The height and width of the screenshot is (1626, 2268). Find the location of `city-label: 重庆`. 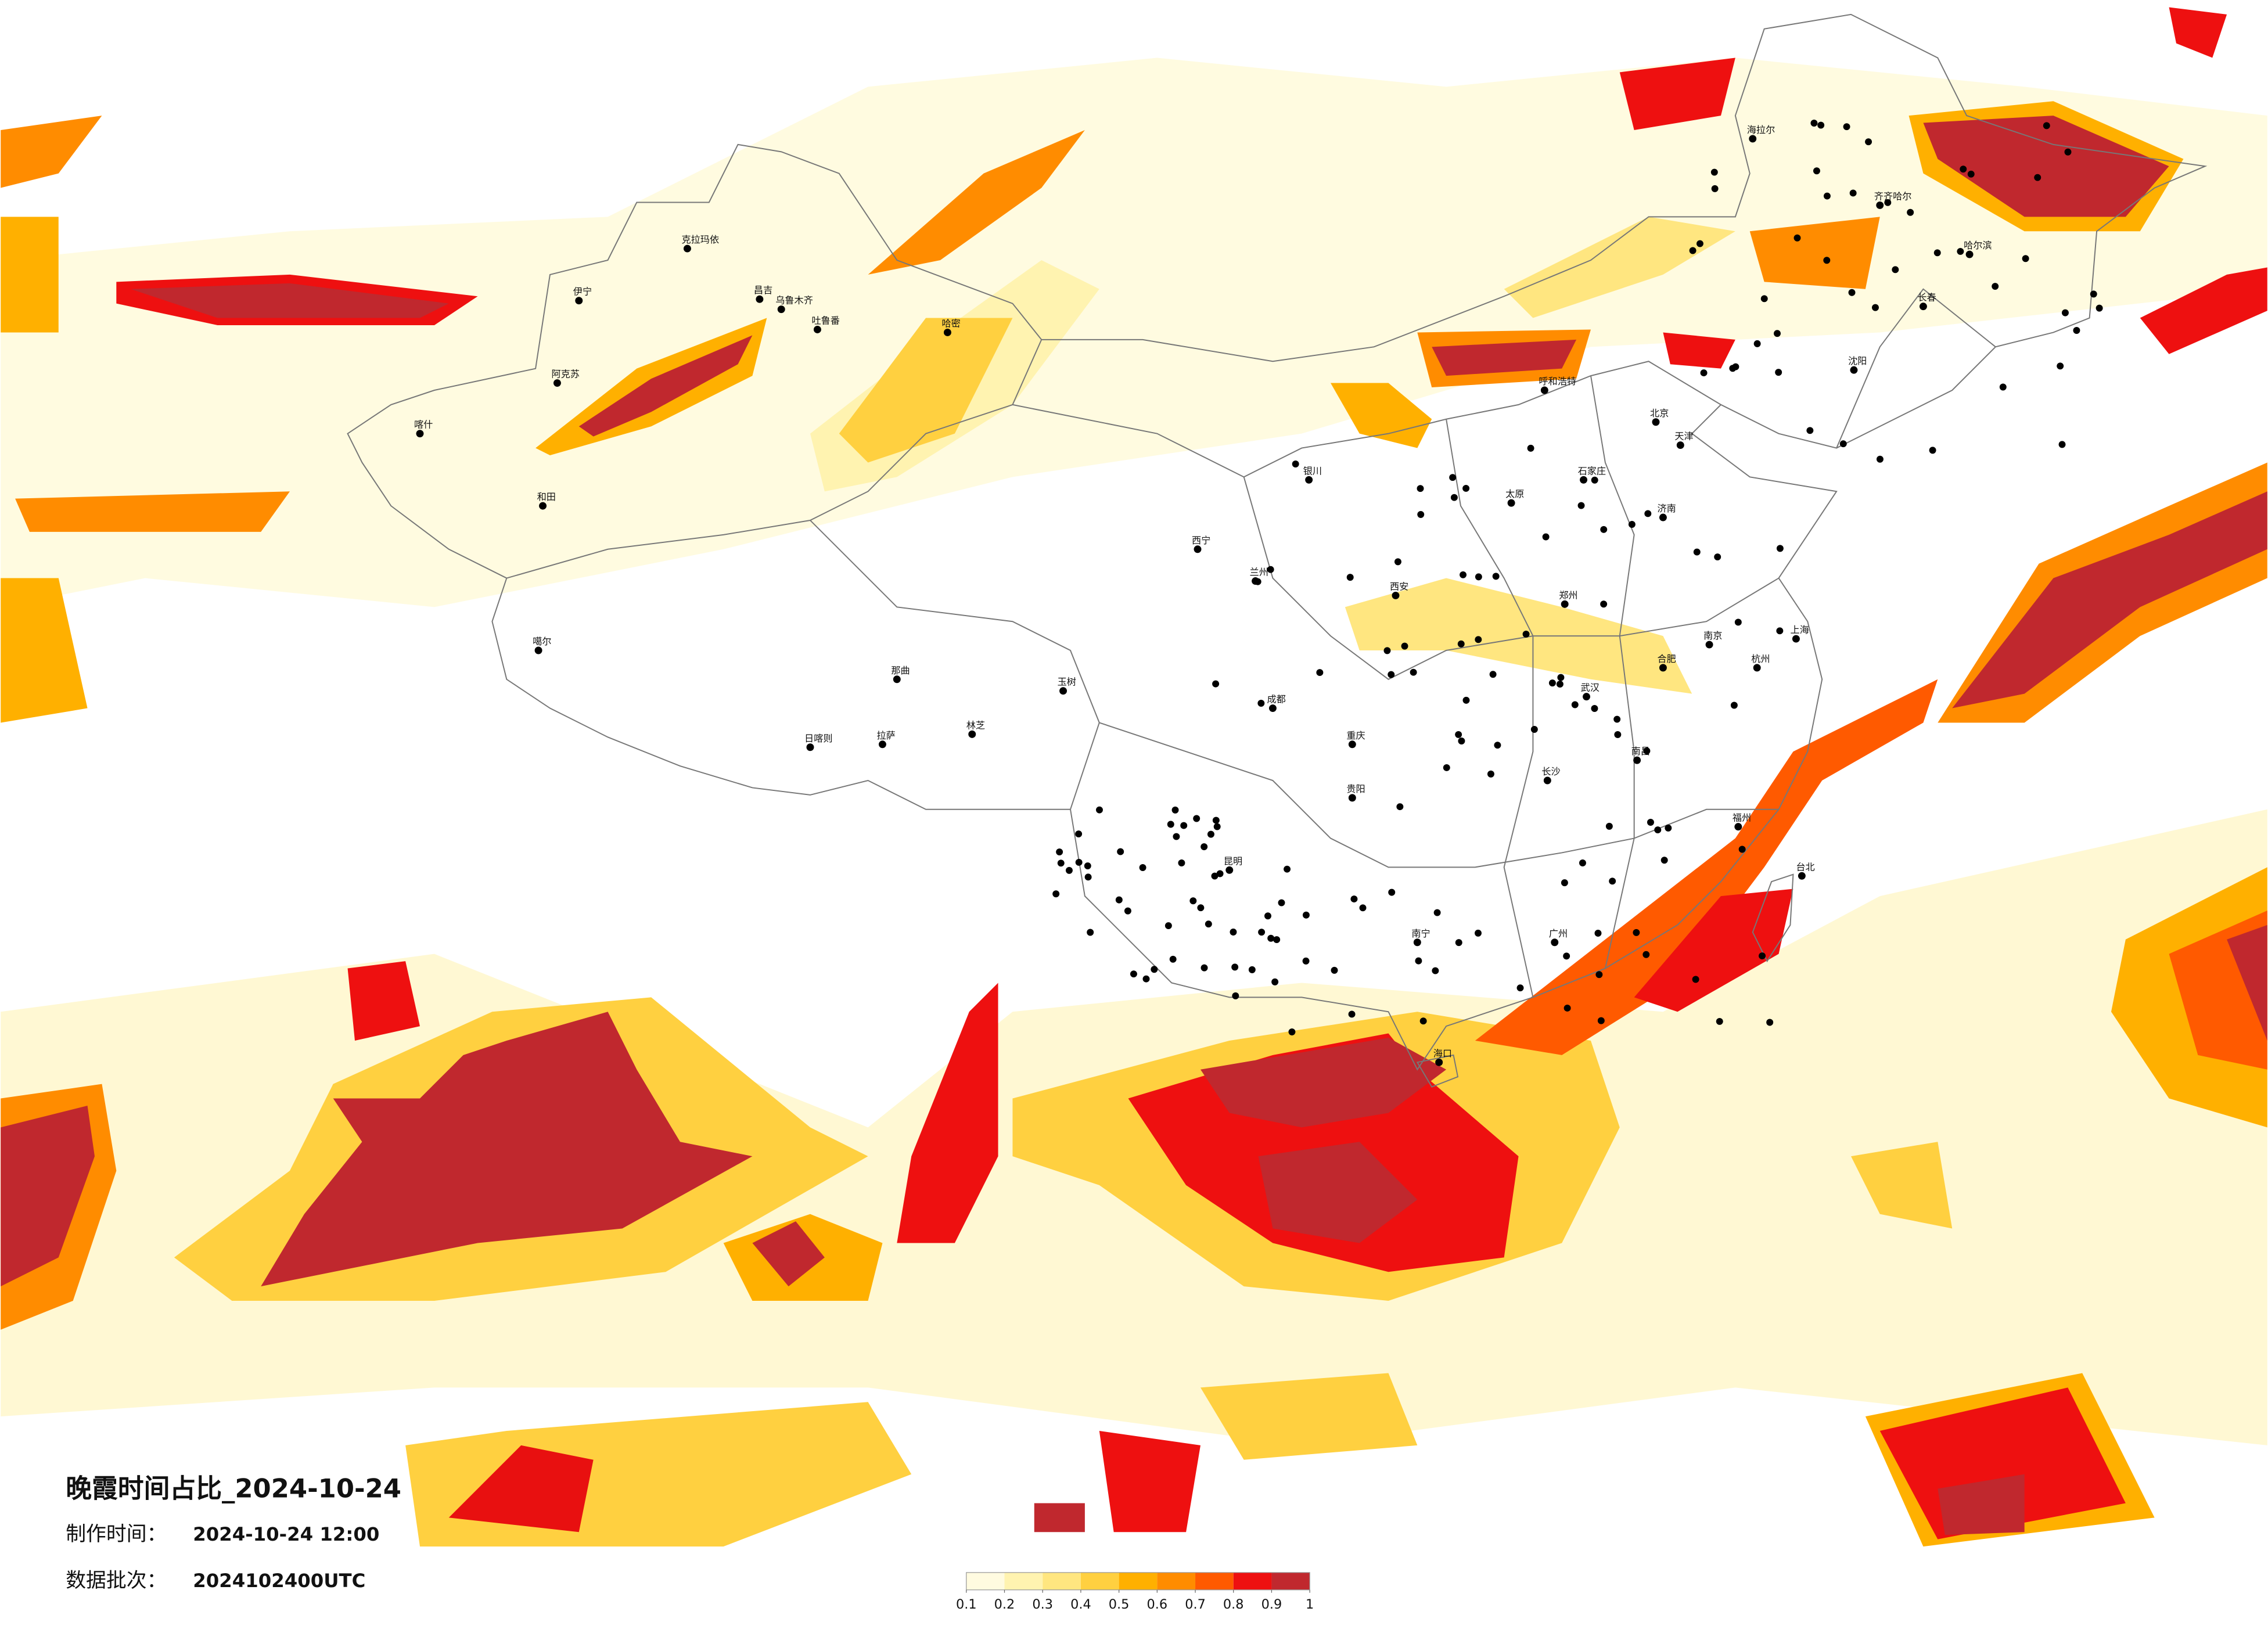

city-label: 重庆 is located at coordinates (1355, 736).